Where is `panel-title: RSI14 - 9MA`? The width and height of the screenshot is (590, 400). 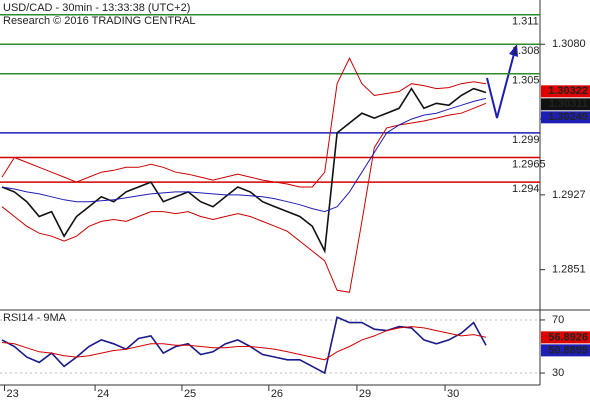 panel-title: RSI14 - 9MA is located at coordinates (35, 318).